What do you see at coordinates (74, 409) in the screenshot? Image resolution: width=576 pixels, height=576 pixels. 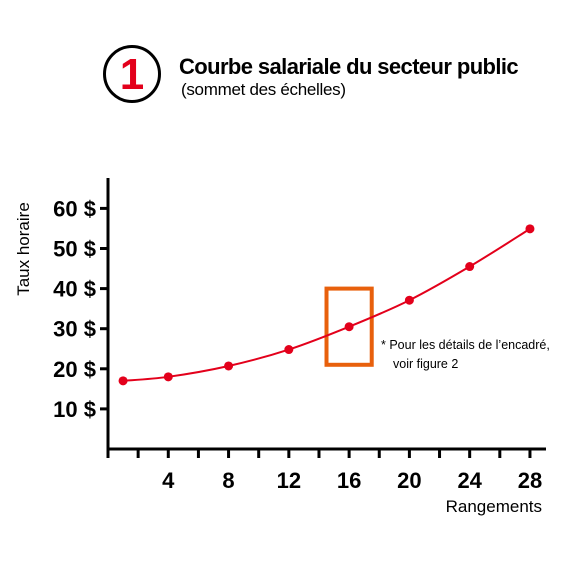 I see `y-tick-label: 10 $` at bounding box center [74, 409].